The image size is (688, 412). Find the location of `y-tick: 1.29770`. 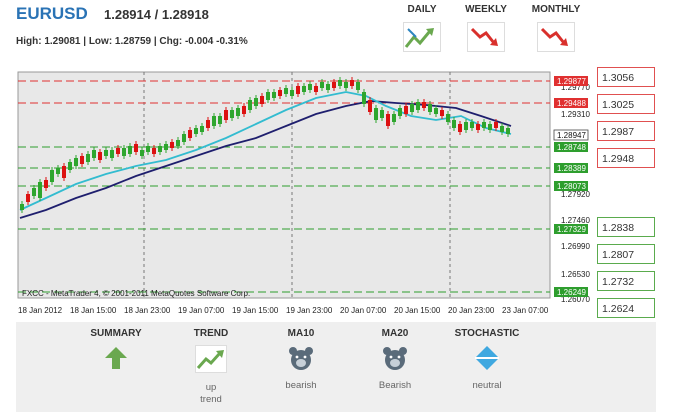

y-tick: 1.29770 is located at coordinates (575, 87).